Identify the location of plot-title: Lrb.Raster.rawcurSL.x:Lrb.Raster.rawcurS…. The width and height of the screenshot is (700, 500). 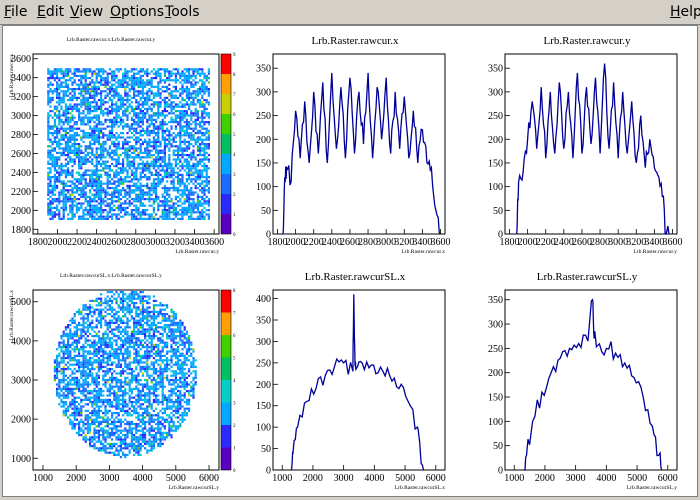
(111, 276).